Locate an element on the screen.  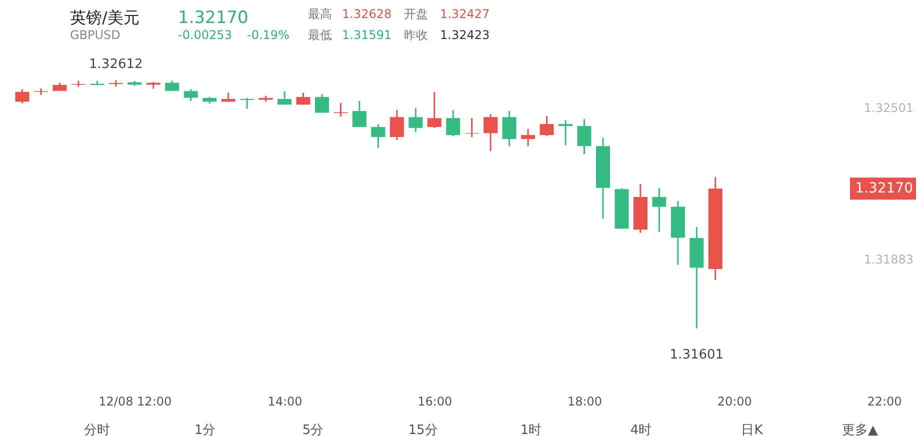
x-tick-label: 14:00 is located at coordinates (285, 401).